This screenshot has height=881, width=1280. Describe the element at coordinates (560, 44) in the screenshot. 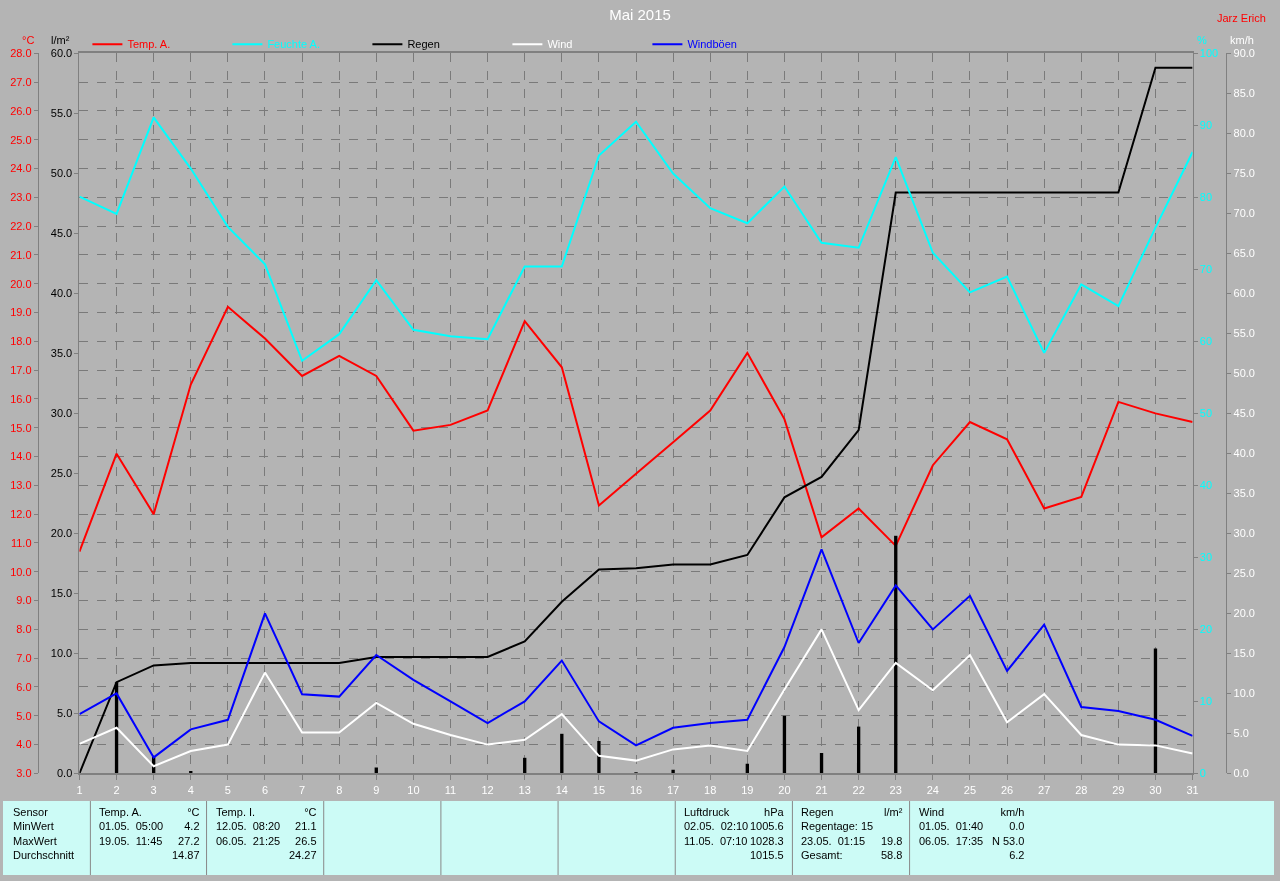

I see `legend-label: Wind` at that location.